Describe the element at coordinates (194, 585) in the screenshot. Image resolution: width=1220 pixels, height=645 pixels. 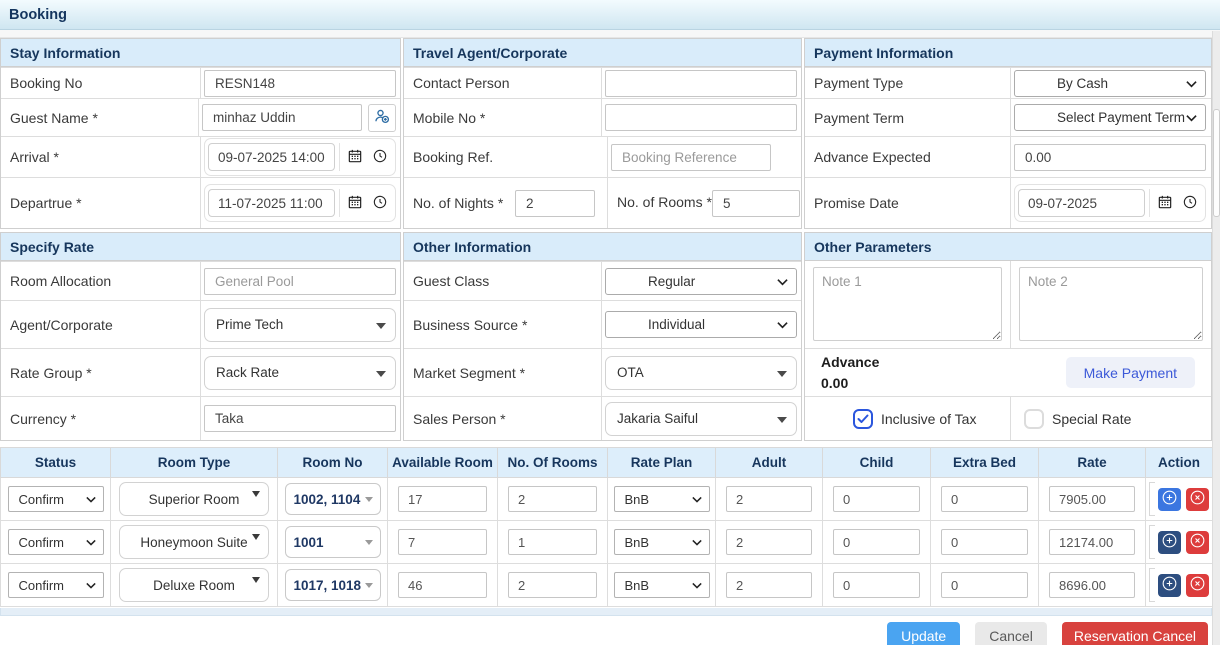
I see `room-type-dropdown: Deluxe Room` at that location.